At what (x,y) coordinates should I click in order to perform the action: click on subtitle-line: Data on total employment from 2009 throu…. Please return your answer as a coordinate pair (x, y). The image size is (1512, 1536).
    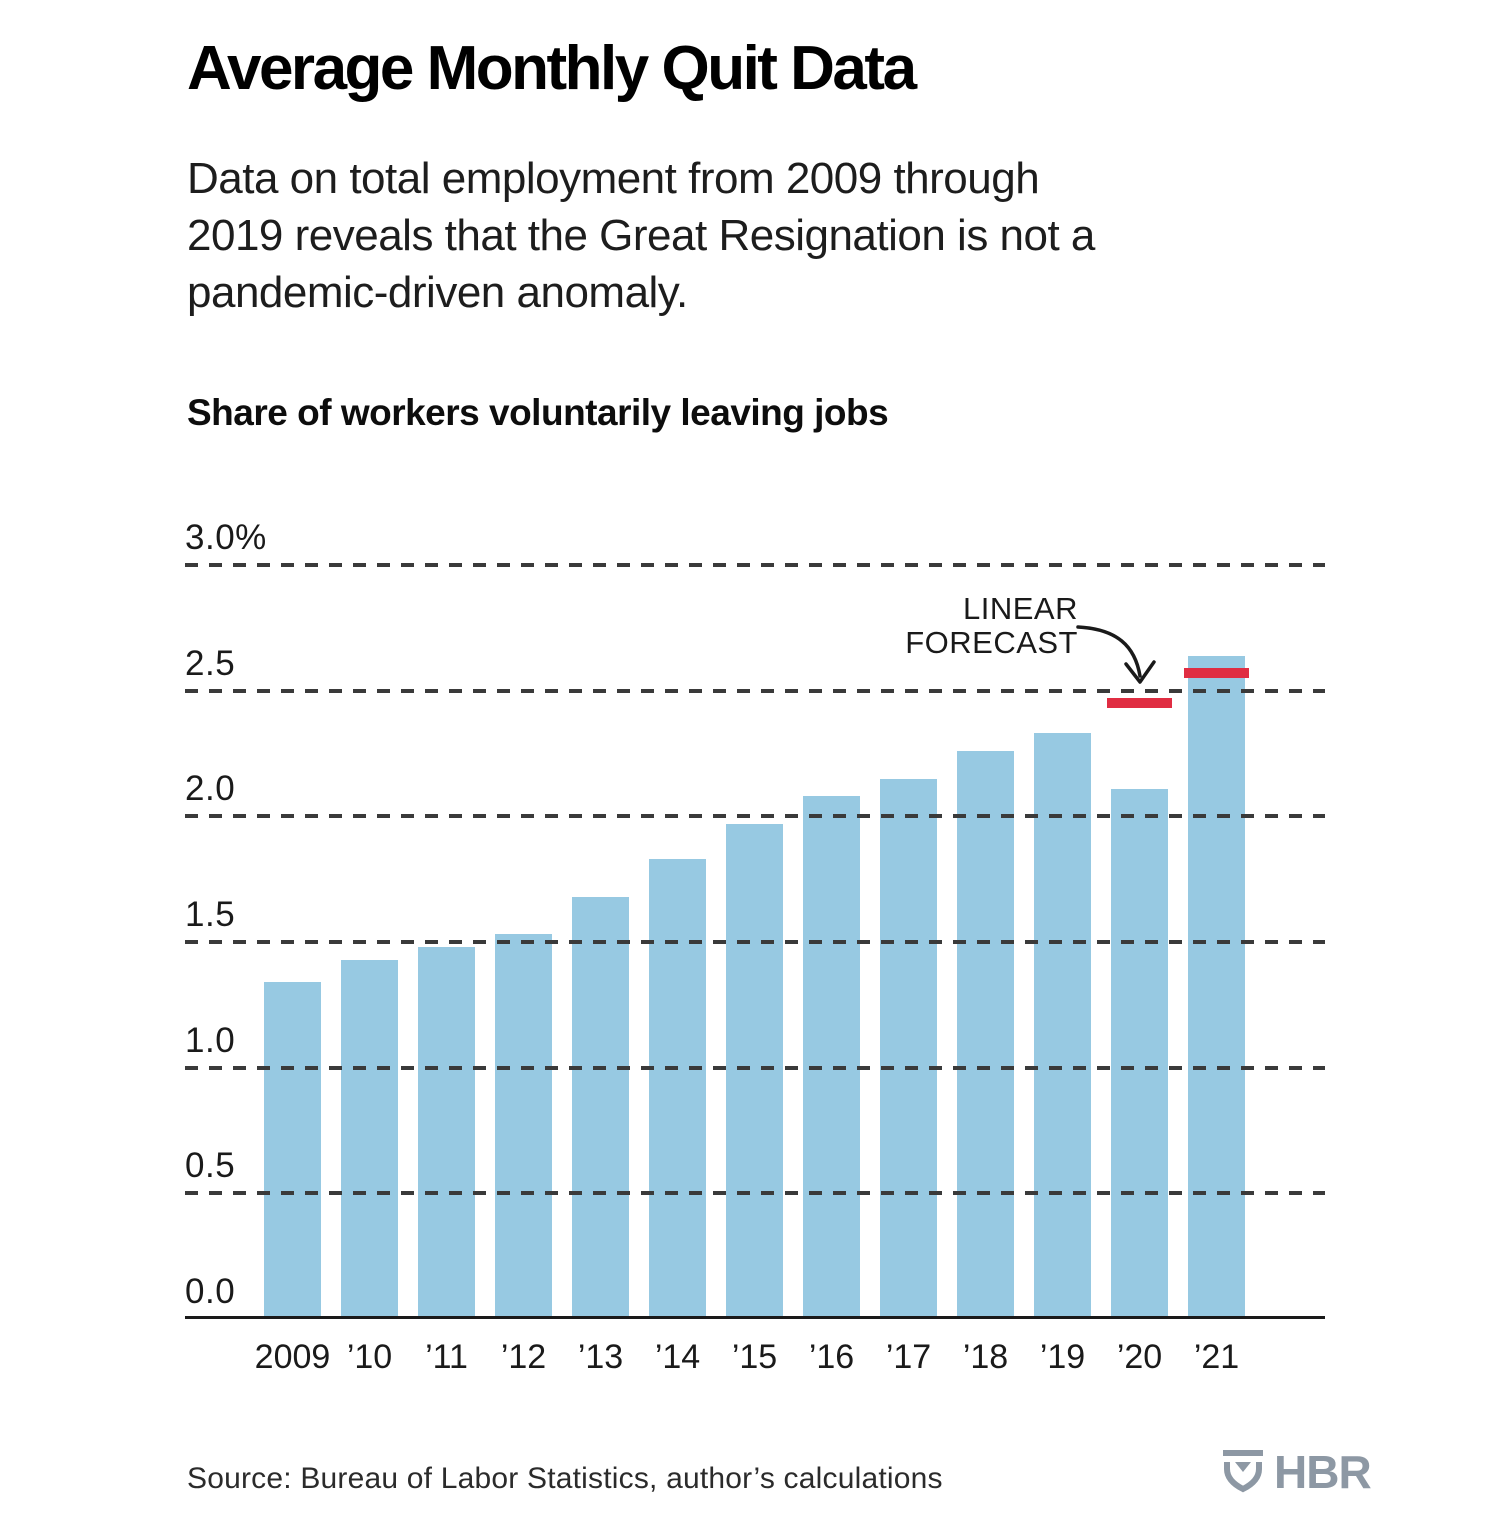
    Looking at the image, I should click on (613, 178).